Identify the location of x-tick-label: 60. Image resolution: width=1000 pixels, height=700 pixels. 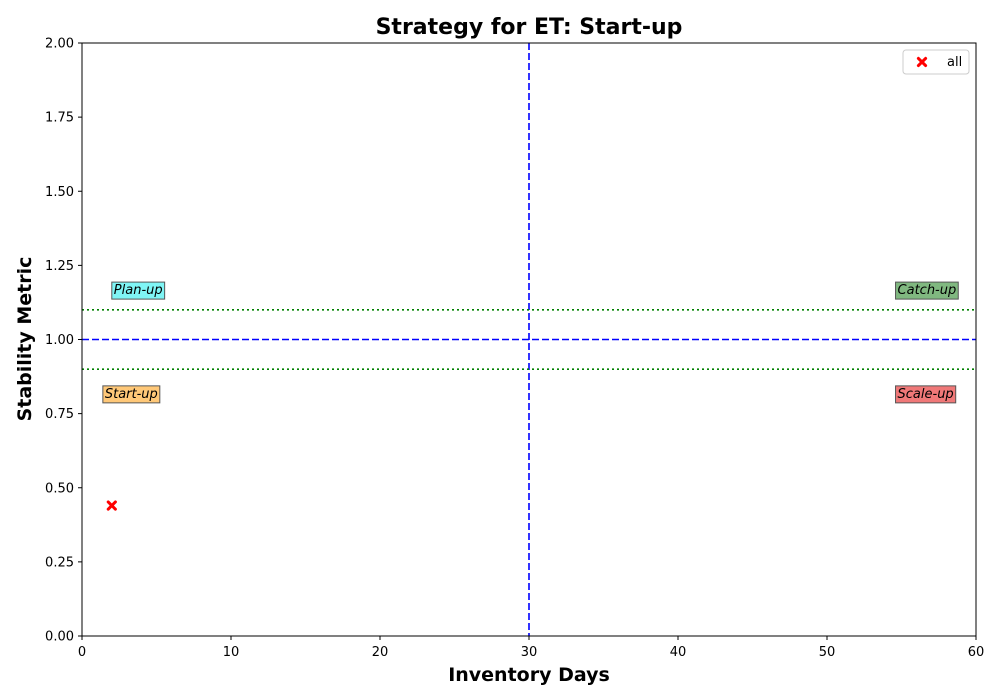
(976, 652).